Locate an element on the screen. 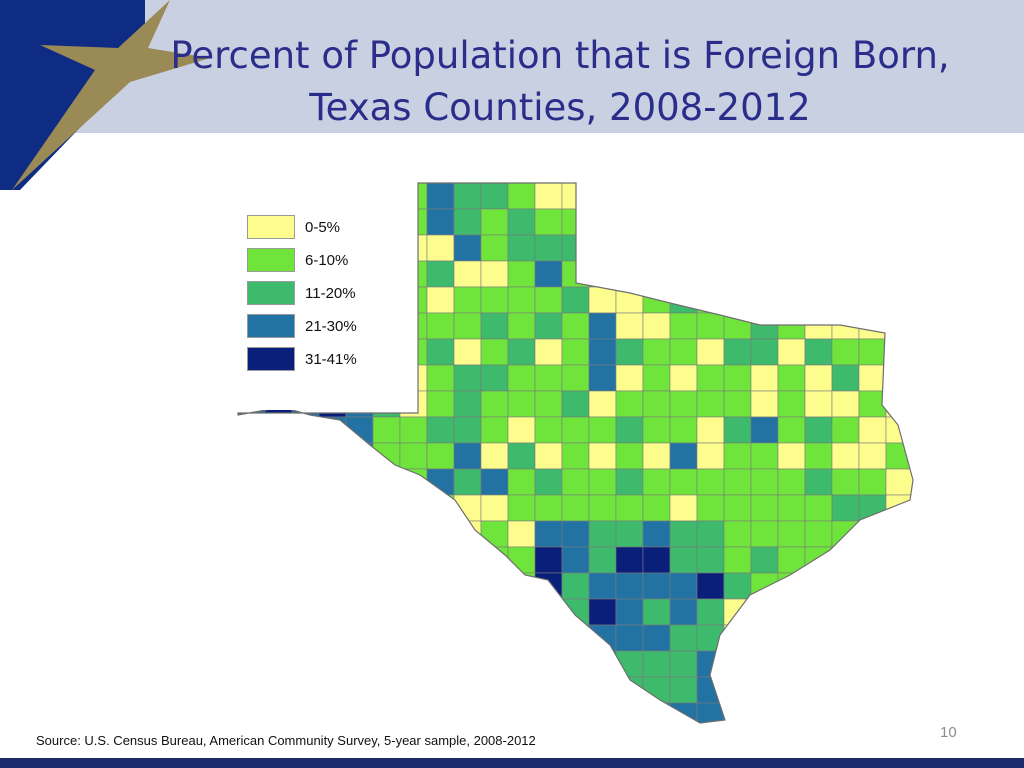  legend-label: 31-41% is located at coordinates (331, 359).